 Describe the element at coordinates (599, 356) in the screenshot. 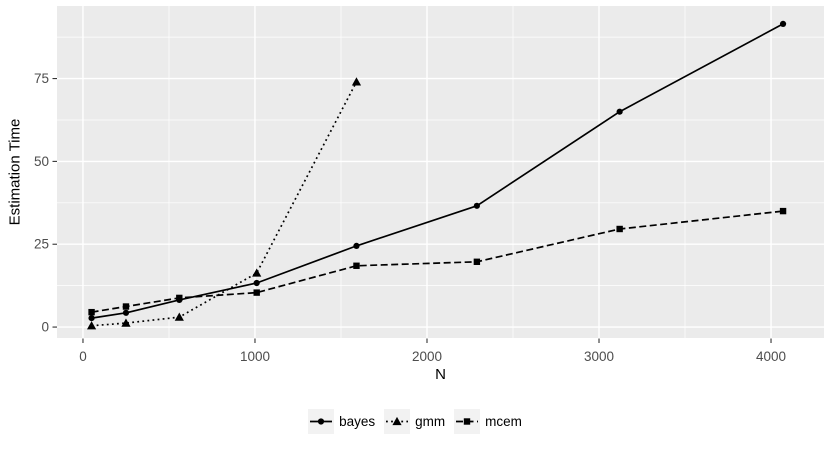

I see `x-tick-label: 3000` at that location.